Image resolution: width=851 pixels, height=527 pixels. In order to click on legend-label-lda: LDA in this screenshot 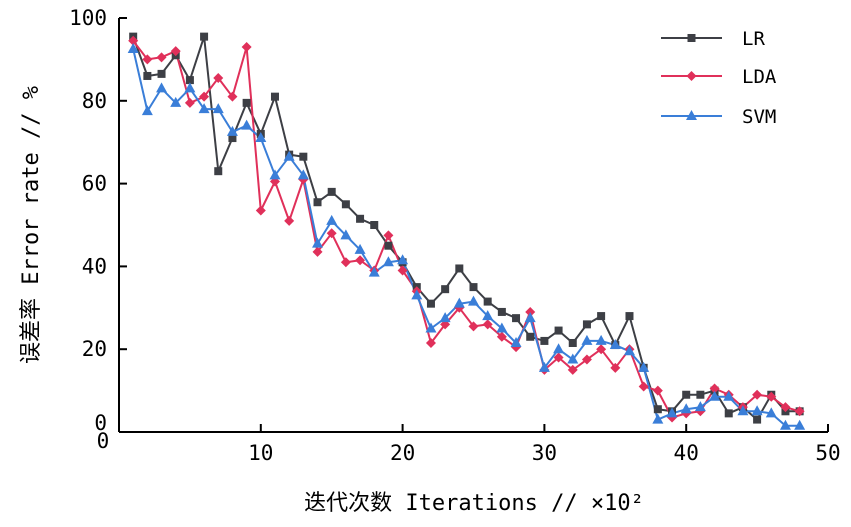, I will do `click(759, 77)`.